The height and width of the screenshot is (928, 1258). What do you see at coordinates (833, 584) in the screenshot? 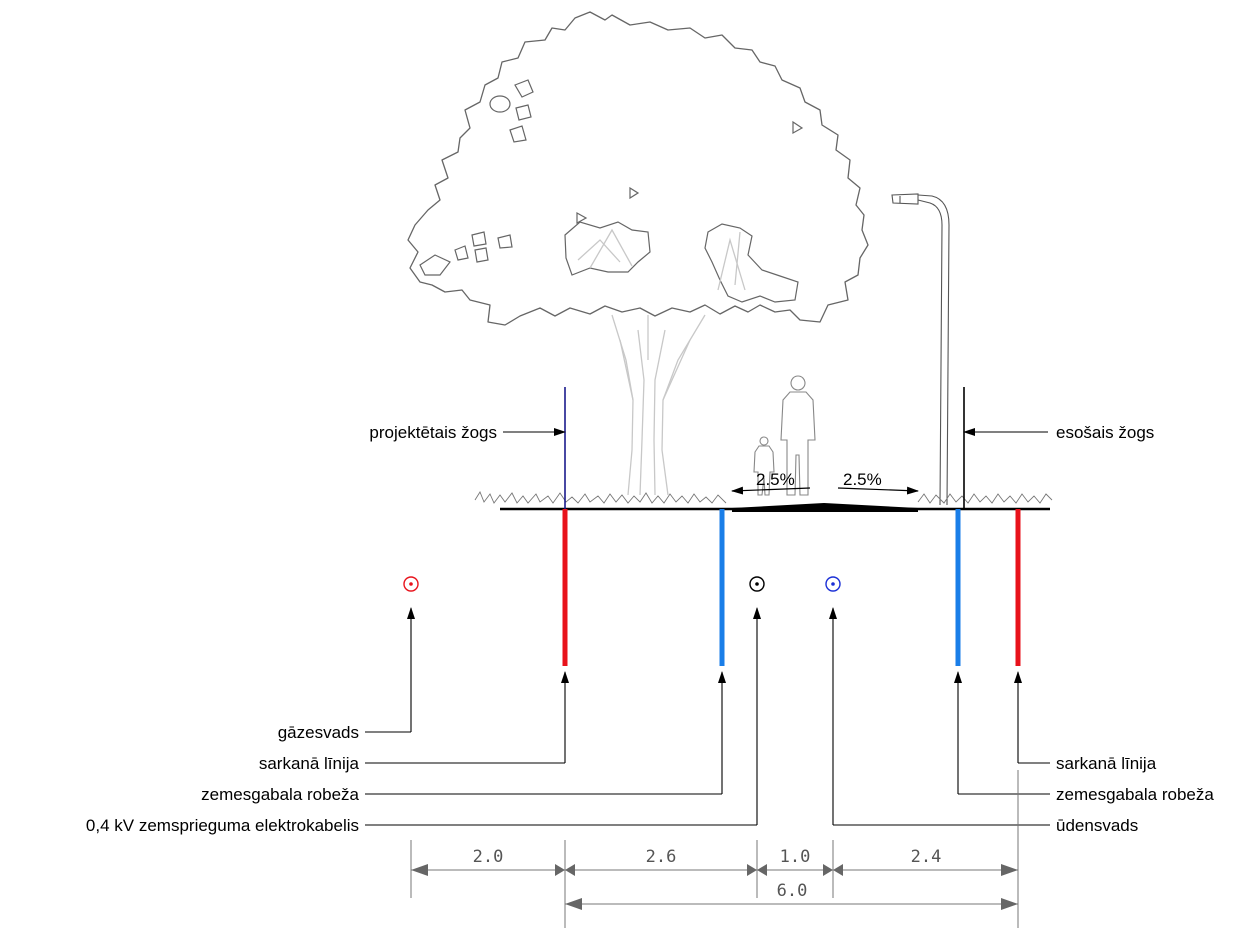
I see `water-pipe-symbol` at bounding box center [833, 584].